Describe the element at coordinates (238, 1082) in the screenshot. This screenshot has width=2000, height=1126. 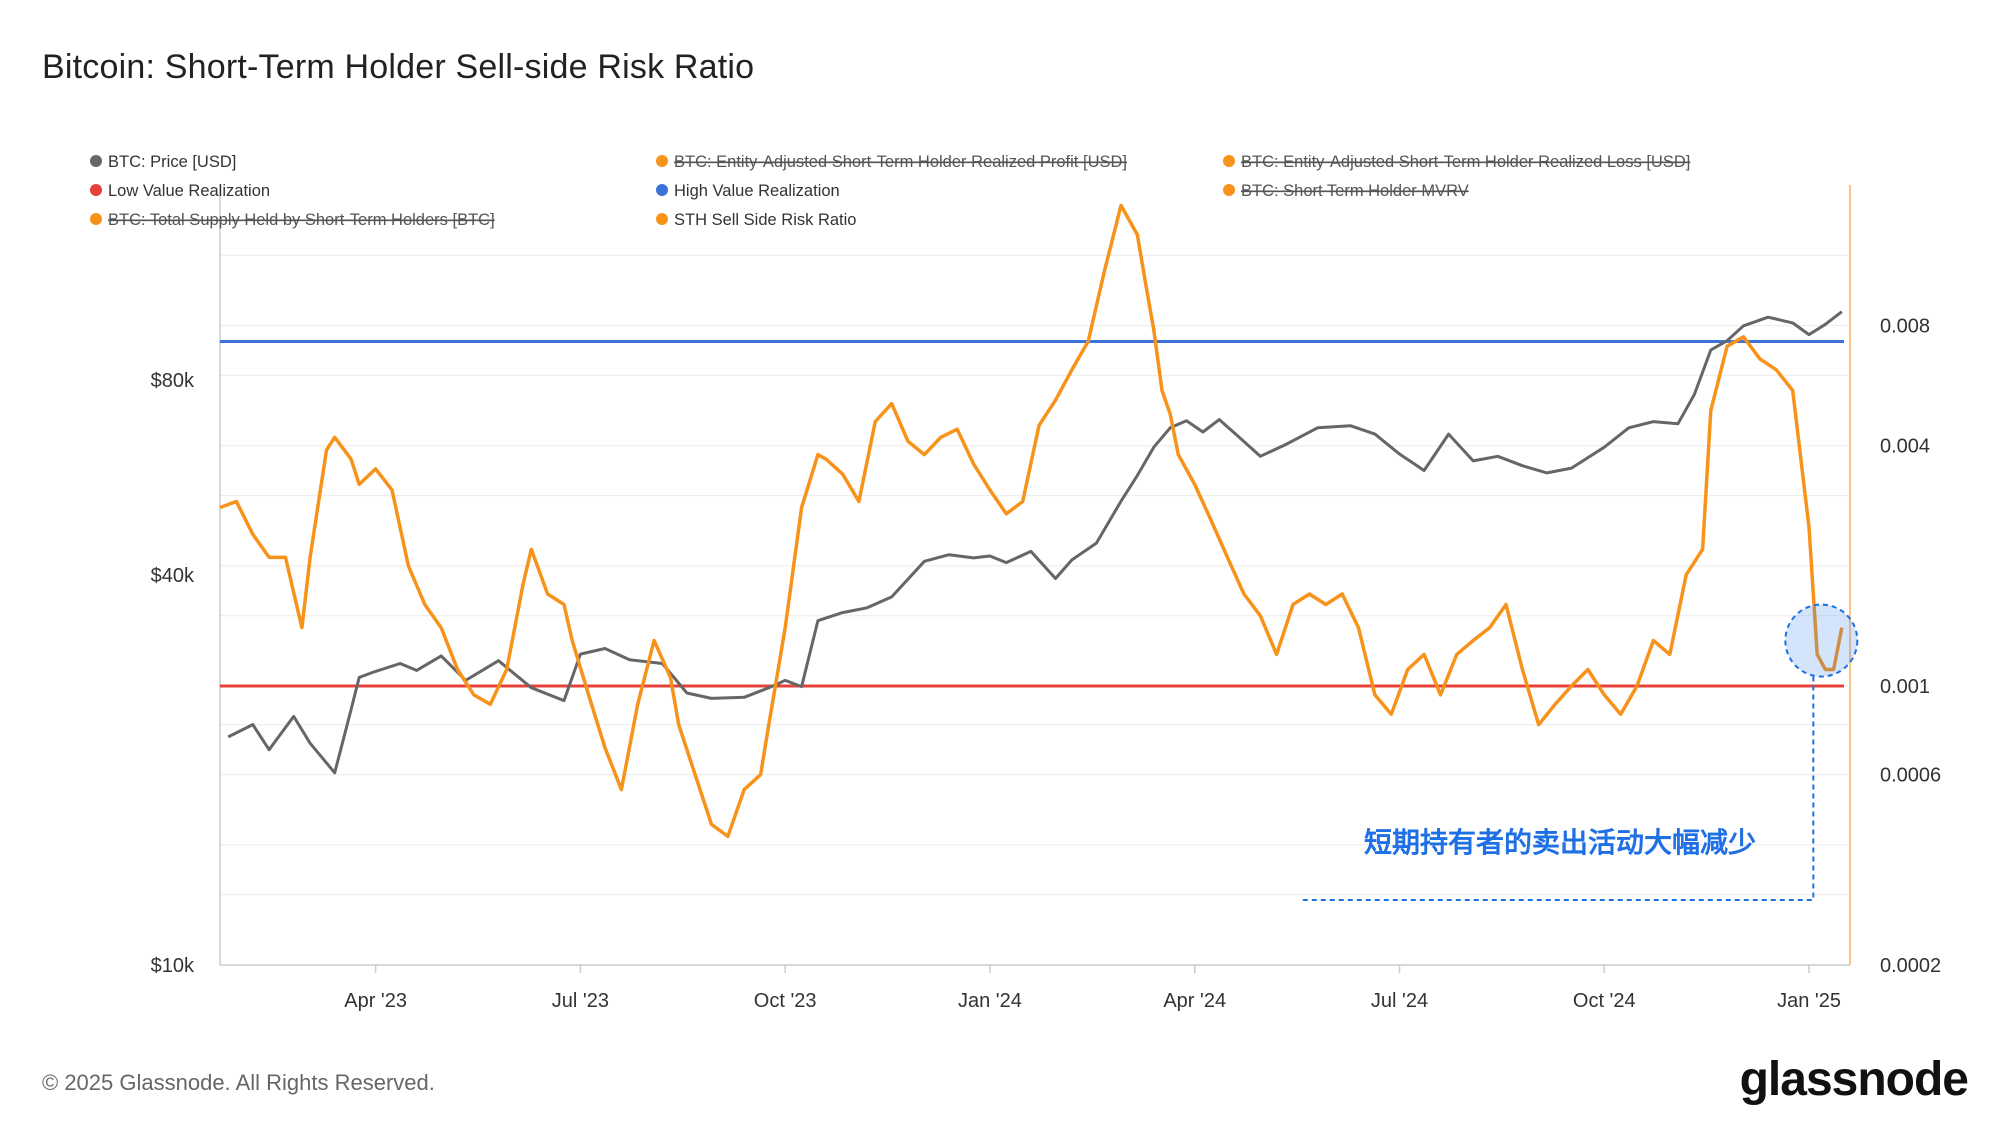
I see `footer-copyright: © 2025 Glassnode. All Rights Reserved.` at that location.